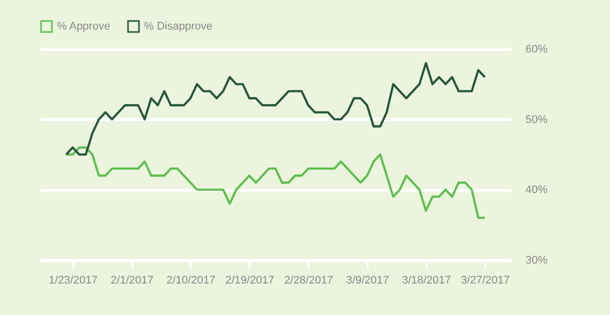 This screenshot has height=315, width=610. I want to click on x-tick-label: 3/9/2017, so click(367, 280).